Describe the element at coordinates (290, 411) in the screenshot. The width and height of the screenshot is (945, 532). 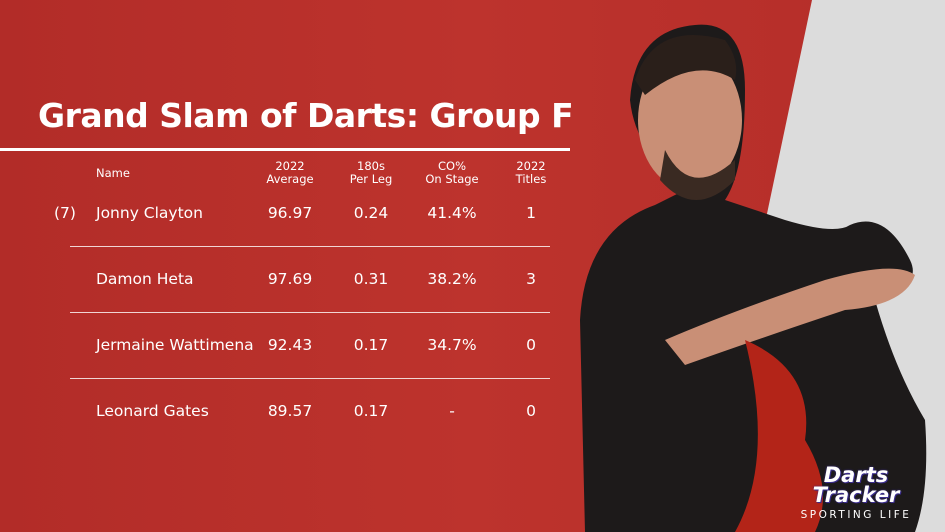
I see `player-average: 89.57` at that location.